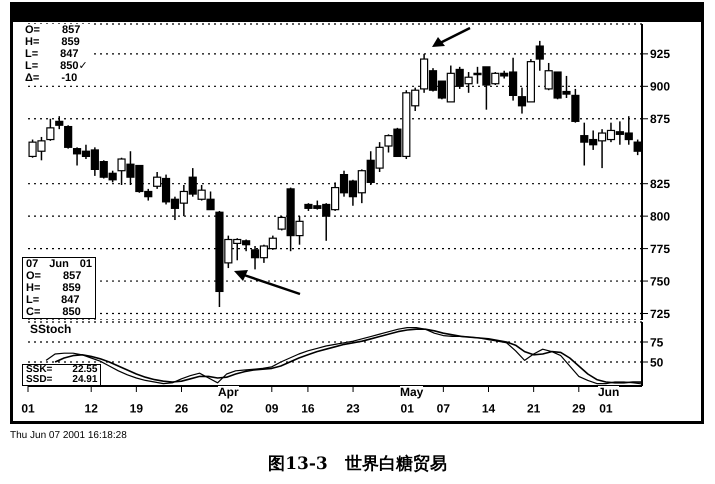 The width and height of the screenshot is (715, 484). I want to click on x-tick-label: 21, so click(533, 409).